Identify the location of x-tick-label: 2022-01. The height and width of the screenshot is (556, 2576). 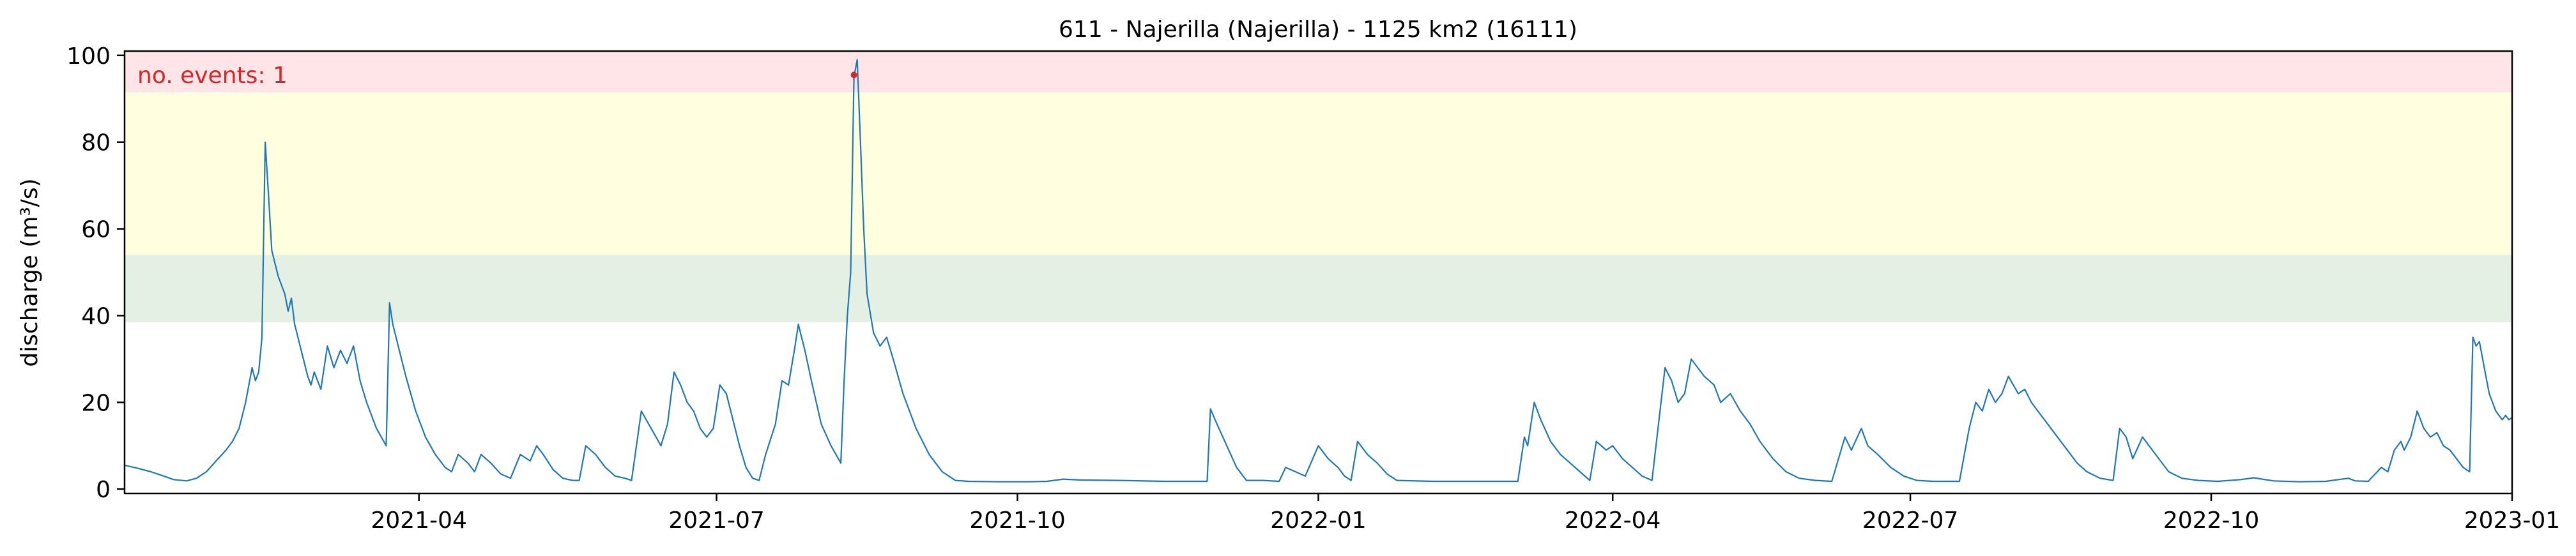
(1318, 520).